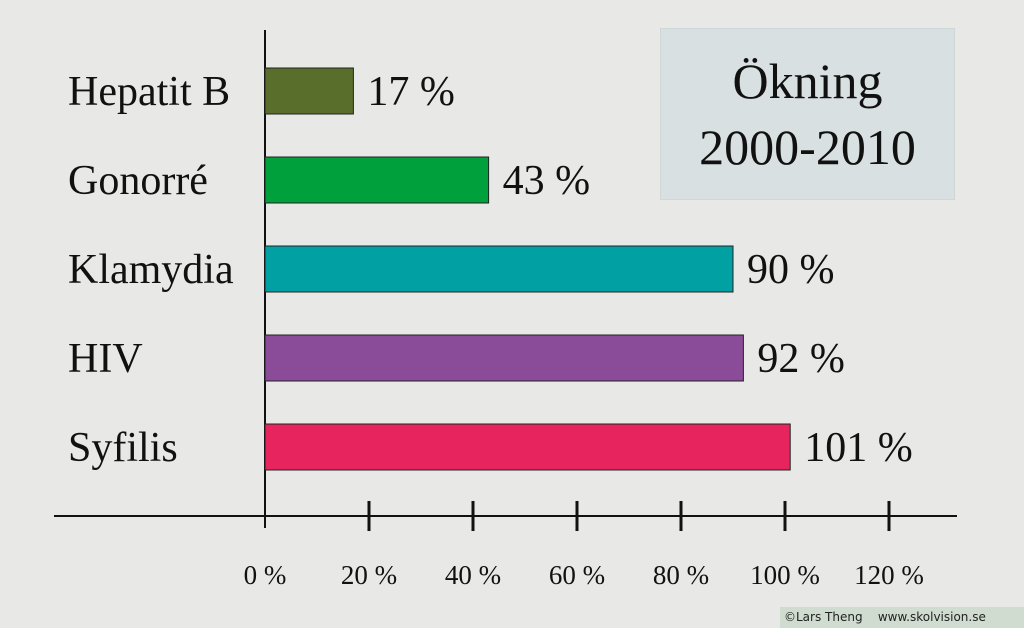  What do you see at coordinates (889, 575) in the screenshot?
I see `x-tick-label: 120 %` at bounding box center [889, 575].